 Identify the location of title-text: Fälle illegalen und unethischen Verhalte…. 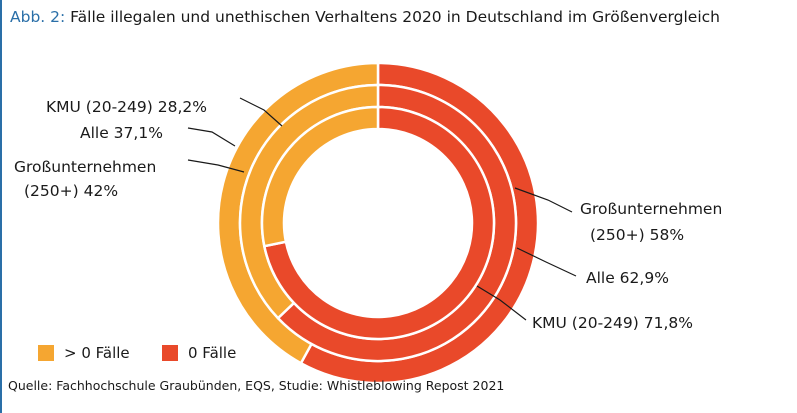
(395, 17).